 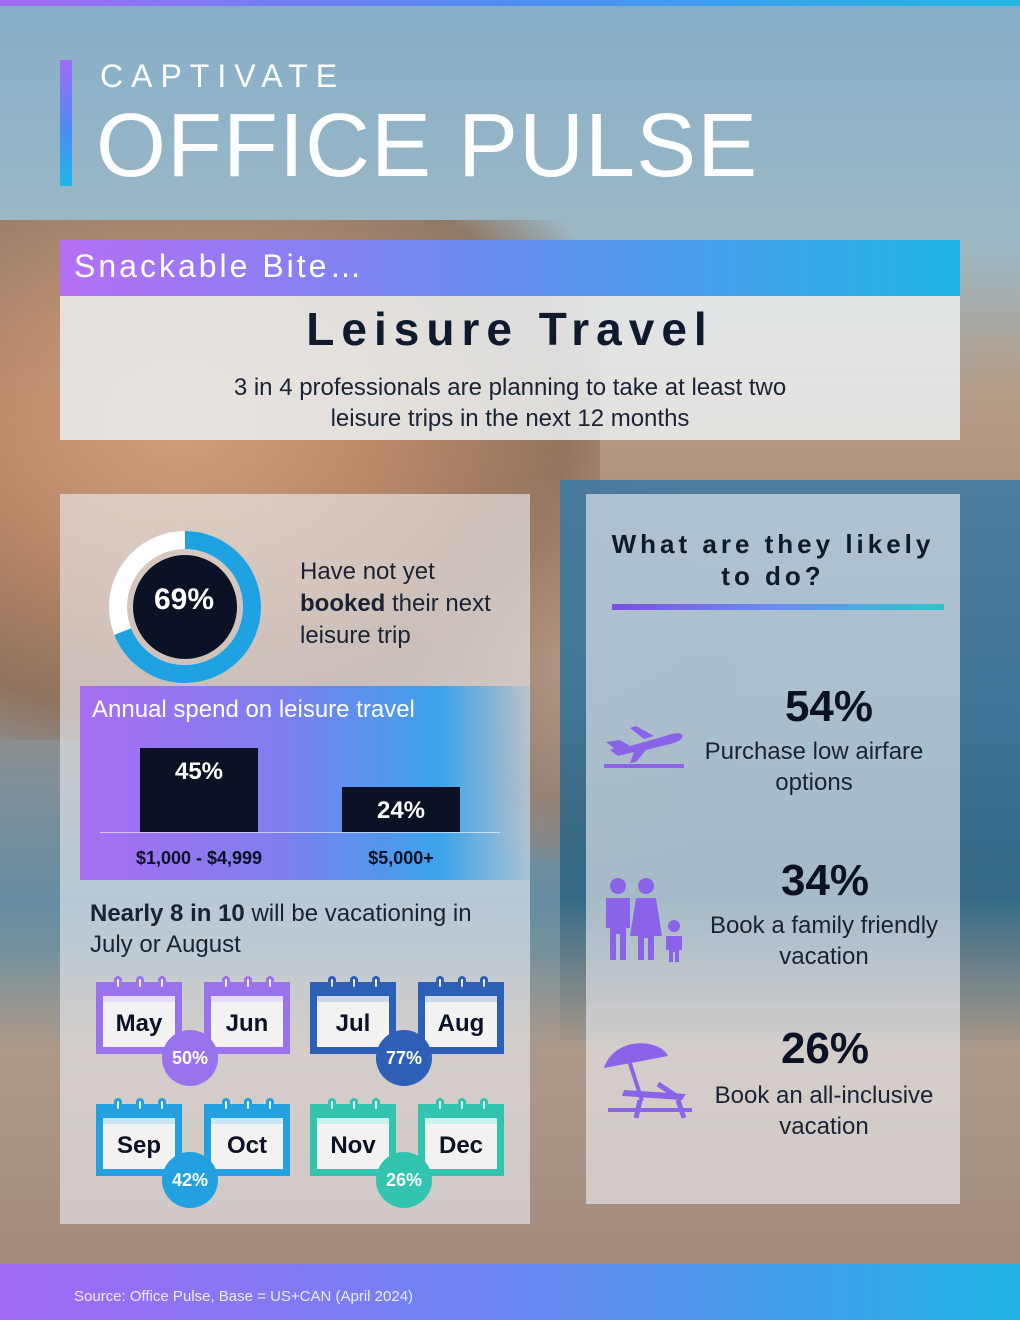 I want to click on calendar-icon: Sep, so click(x=139, y=1137).